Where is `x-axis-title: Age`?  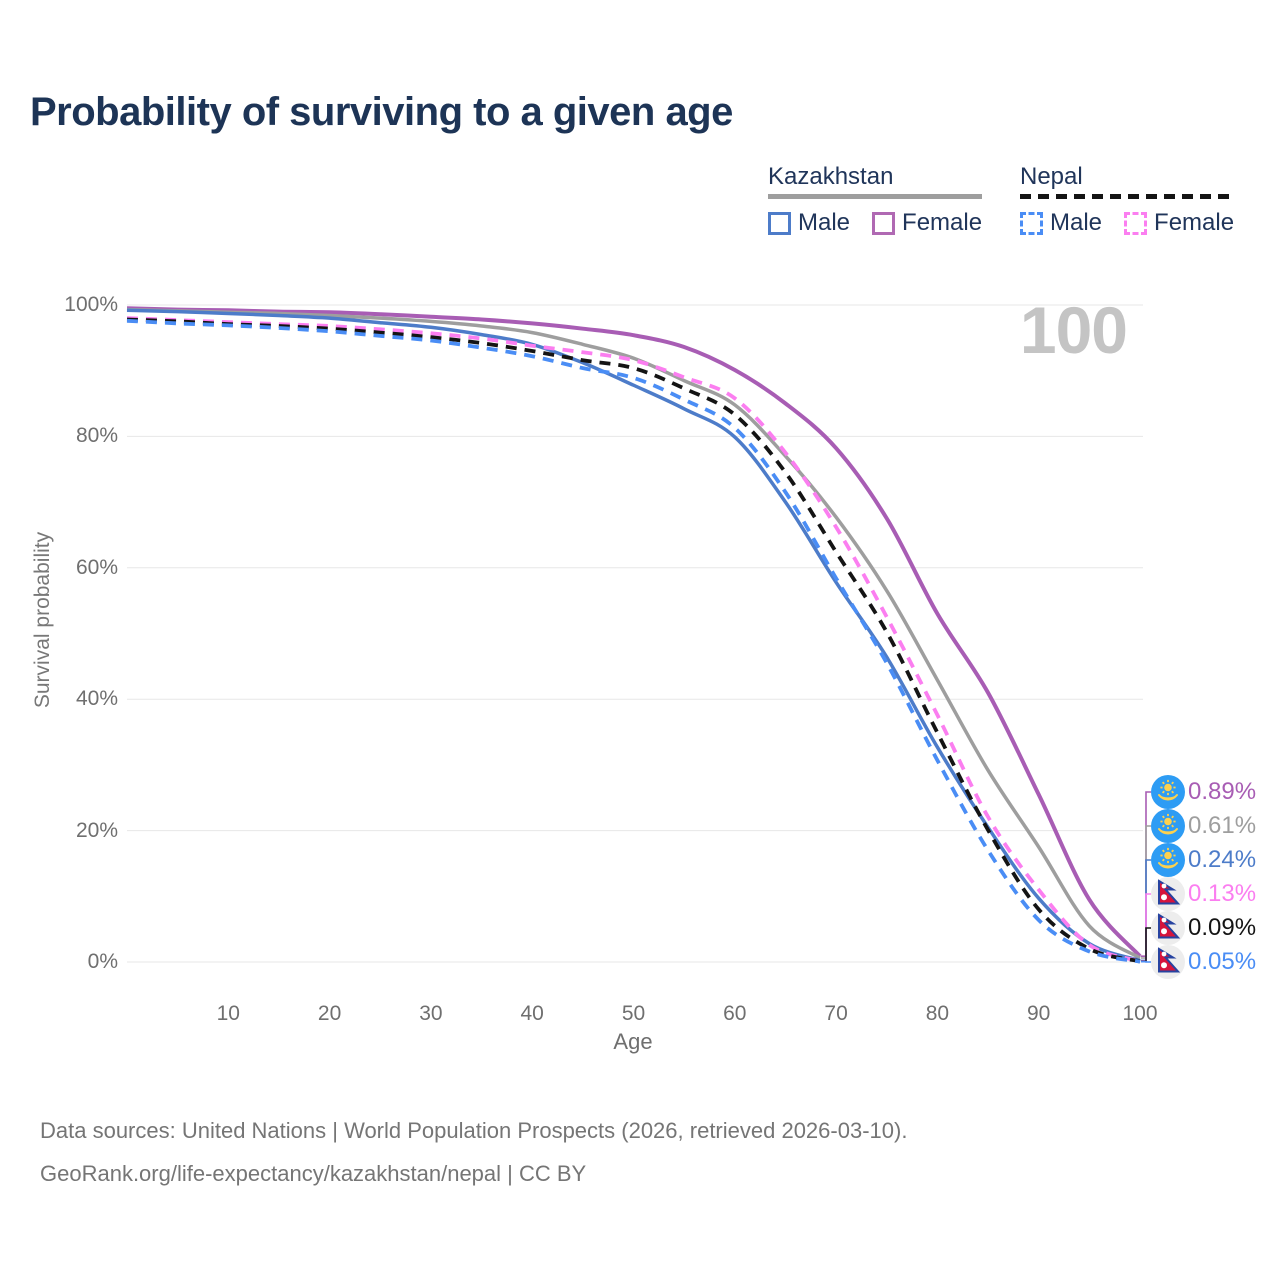 x-axis-title: Age is located at coordinates (633, 1041).